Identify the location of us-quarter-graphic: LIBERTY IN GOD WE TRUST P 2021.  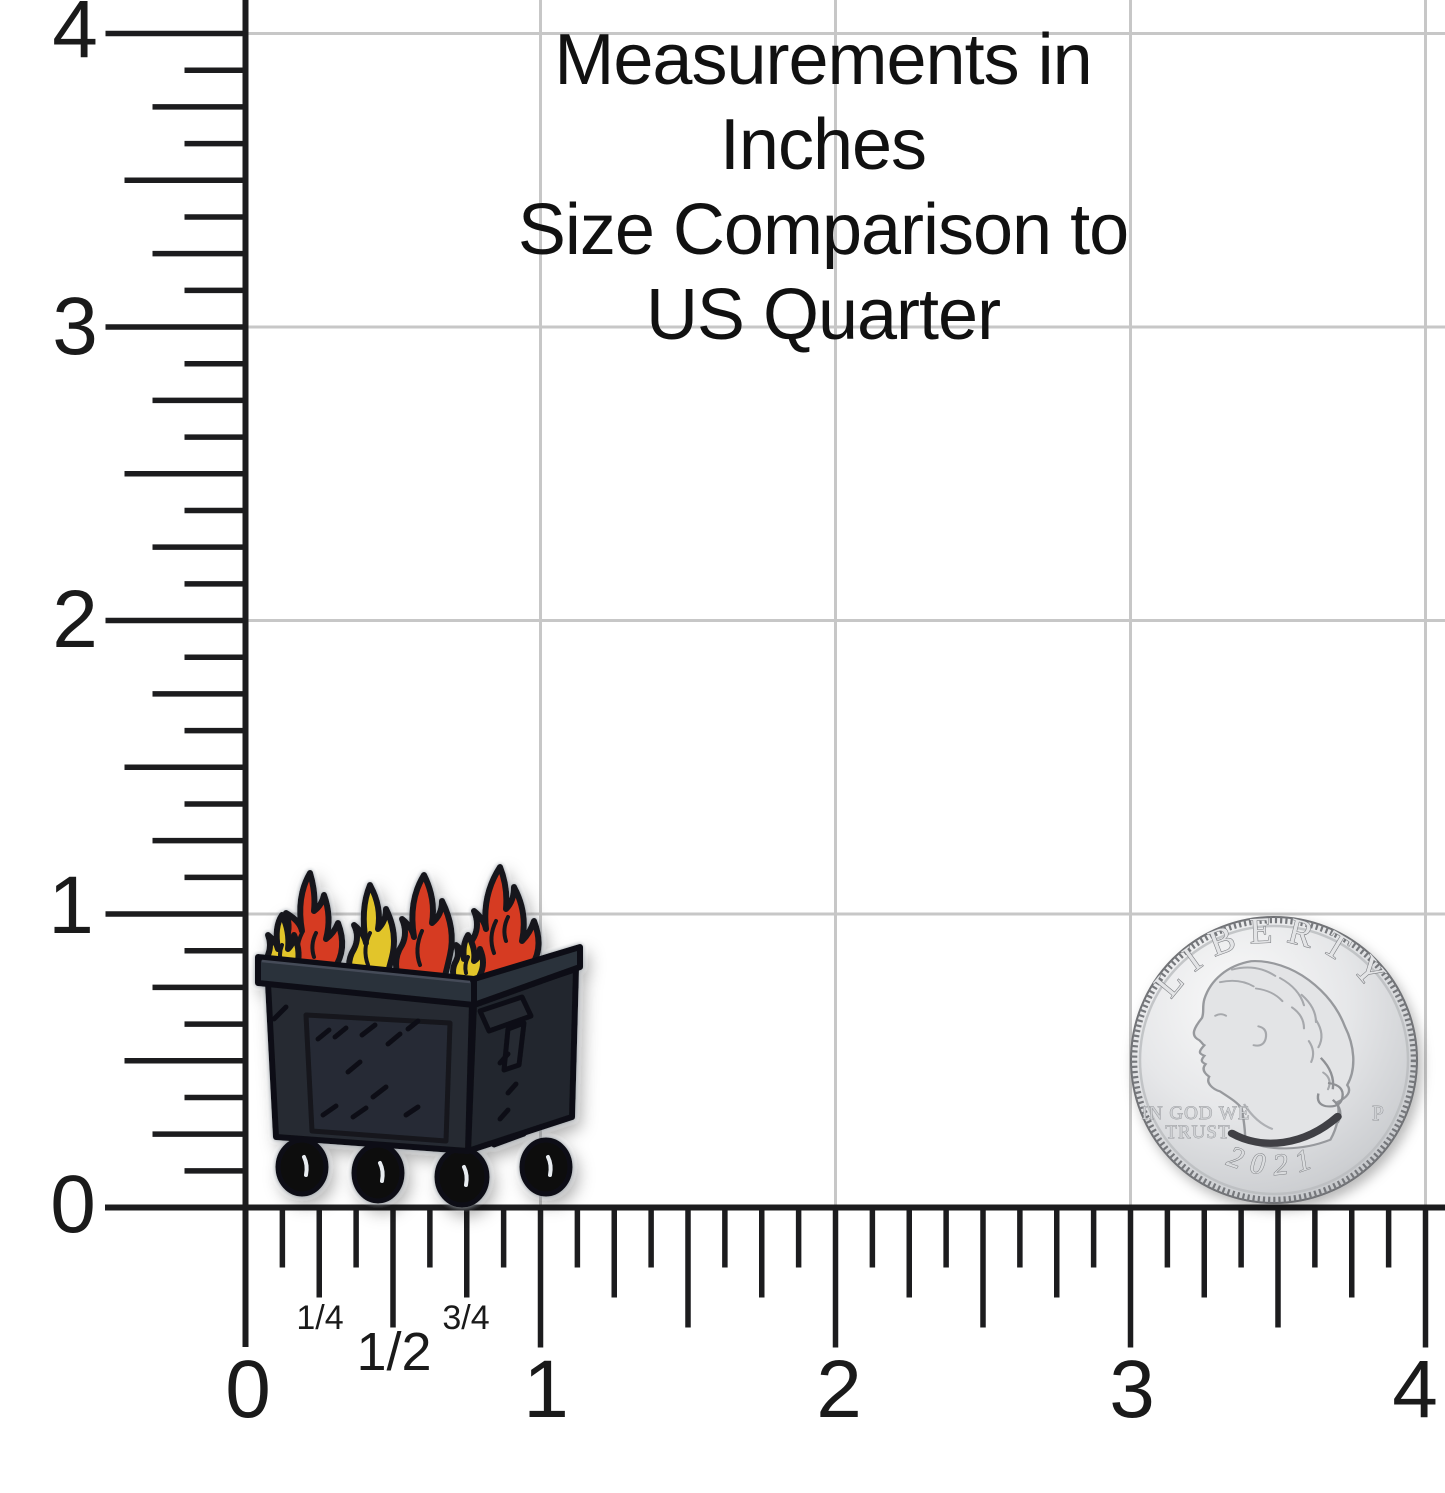
(1274, 1056).